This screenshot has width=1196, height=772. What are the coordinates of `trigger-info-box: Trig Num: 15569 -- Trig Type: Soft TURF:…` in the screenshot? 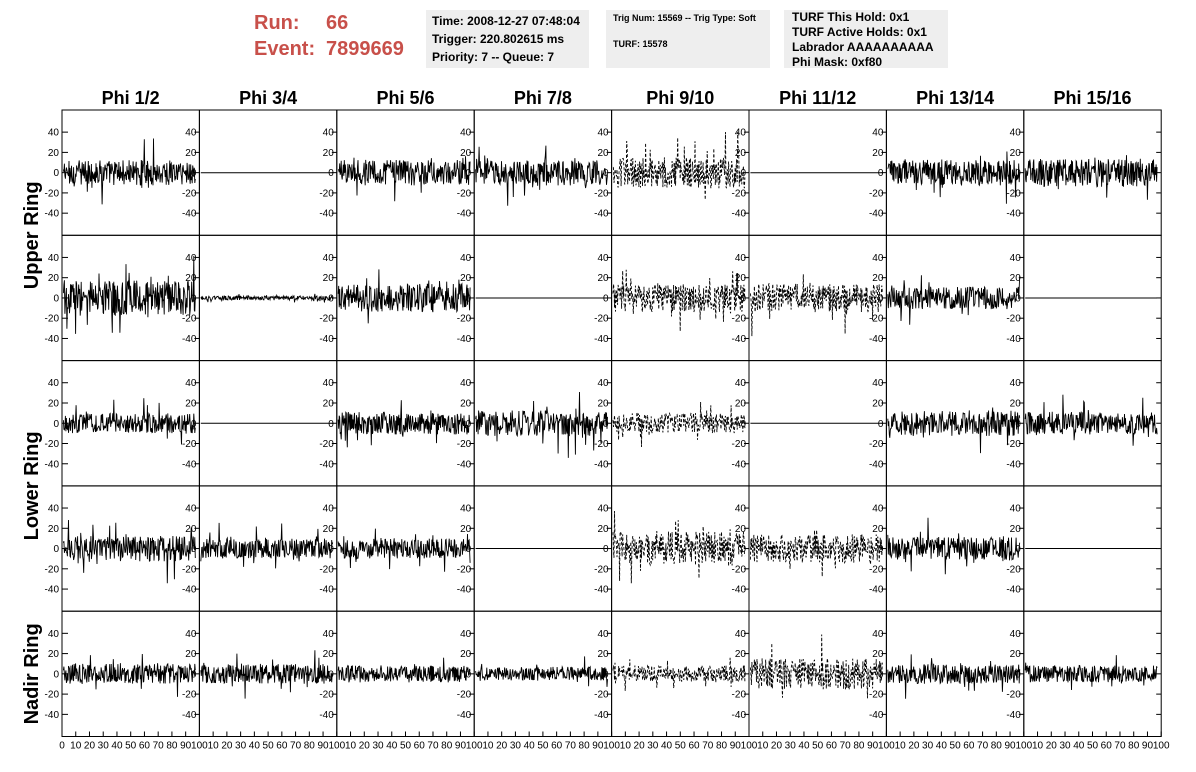 It's located at (688, 39).